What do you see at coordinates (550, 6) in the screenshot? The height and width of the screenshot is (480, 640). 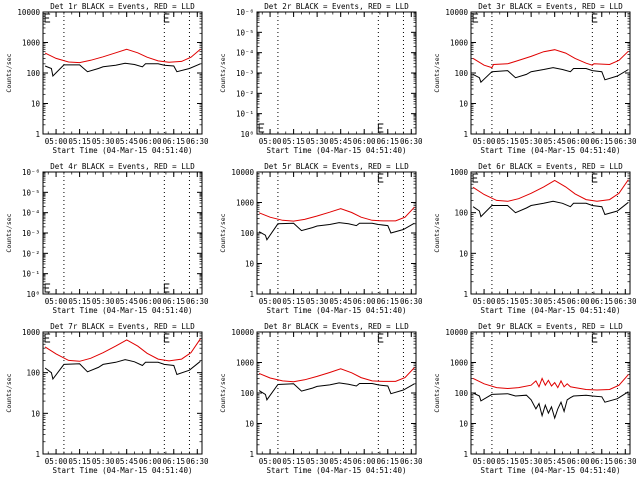 I see `chart-title: Det 3r BLACK = Events, RED = LLD` at bounding box center [550, 6].